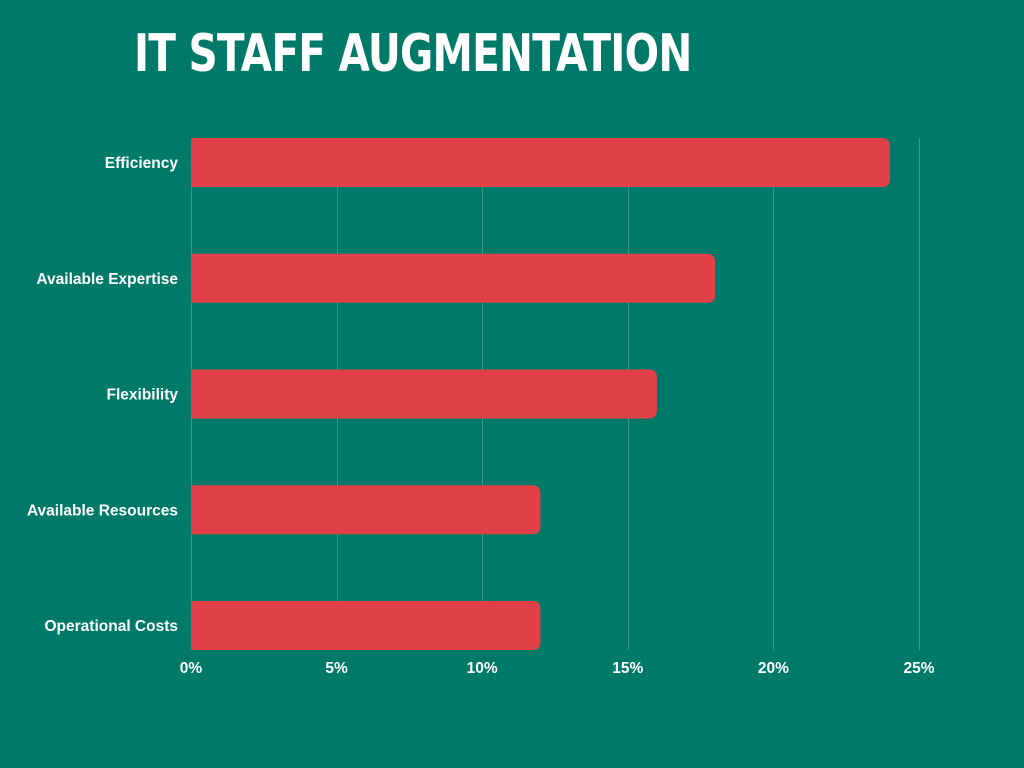 Image resolution: width=1024 pixels, height=768 pixels. Describe the element at coordinates (424, 394) in the screenshot. I see `bar-flexibility` at that location.